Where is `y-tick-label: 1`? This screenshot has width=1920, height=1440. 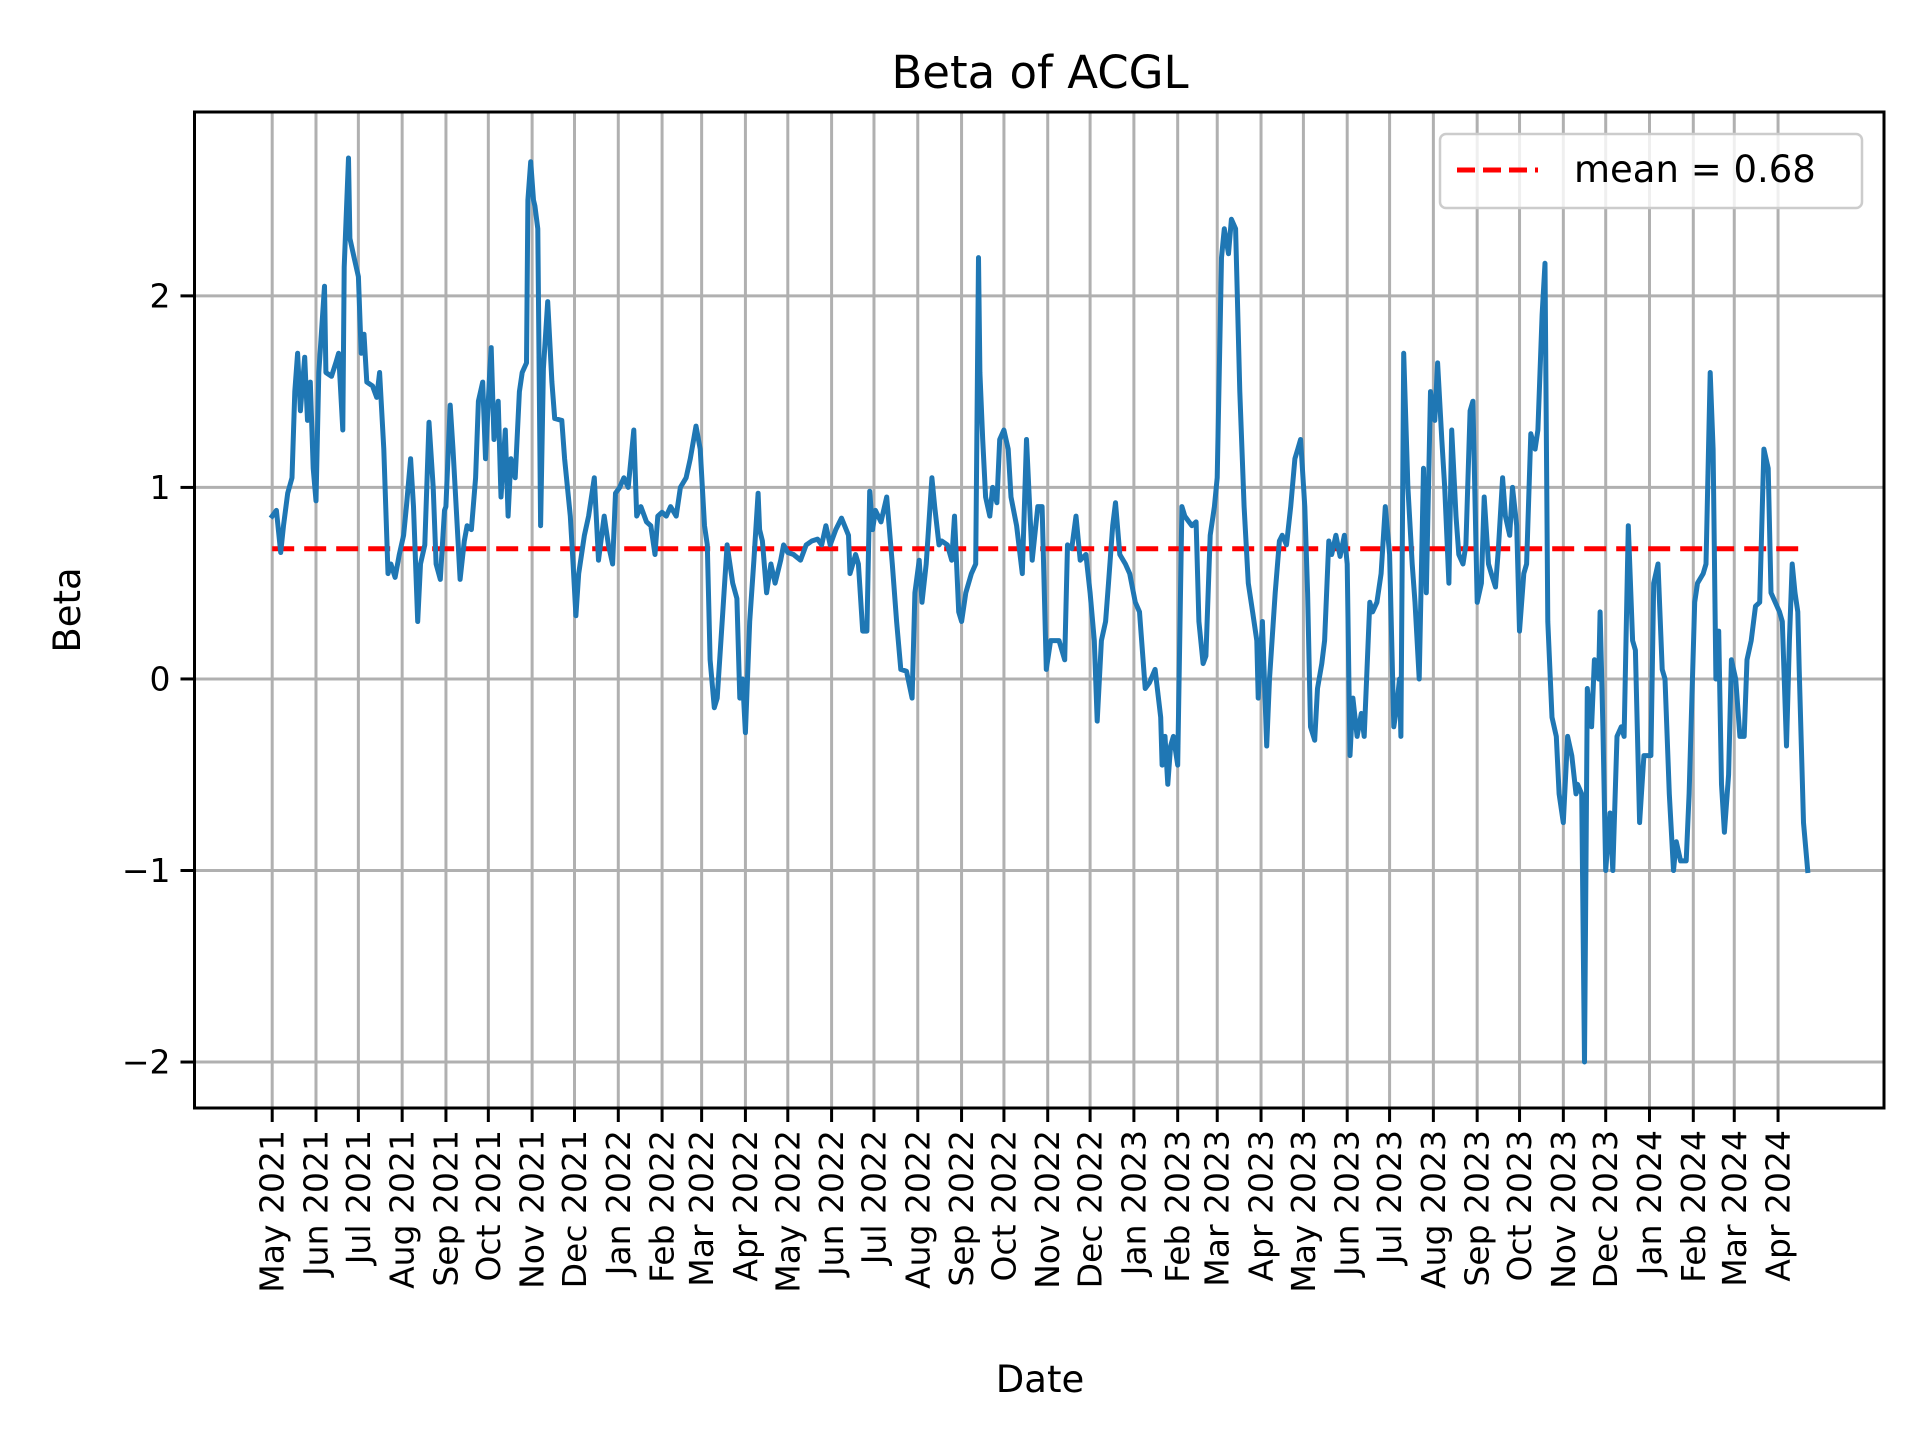
y-tick-label: 1 is located at coordinates (160, 487).